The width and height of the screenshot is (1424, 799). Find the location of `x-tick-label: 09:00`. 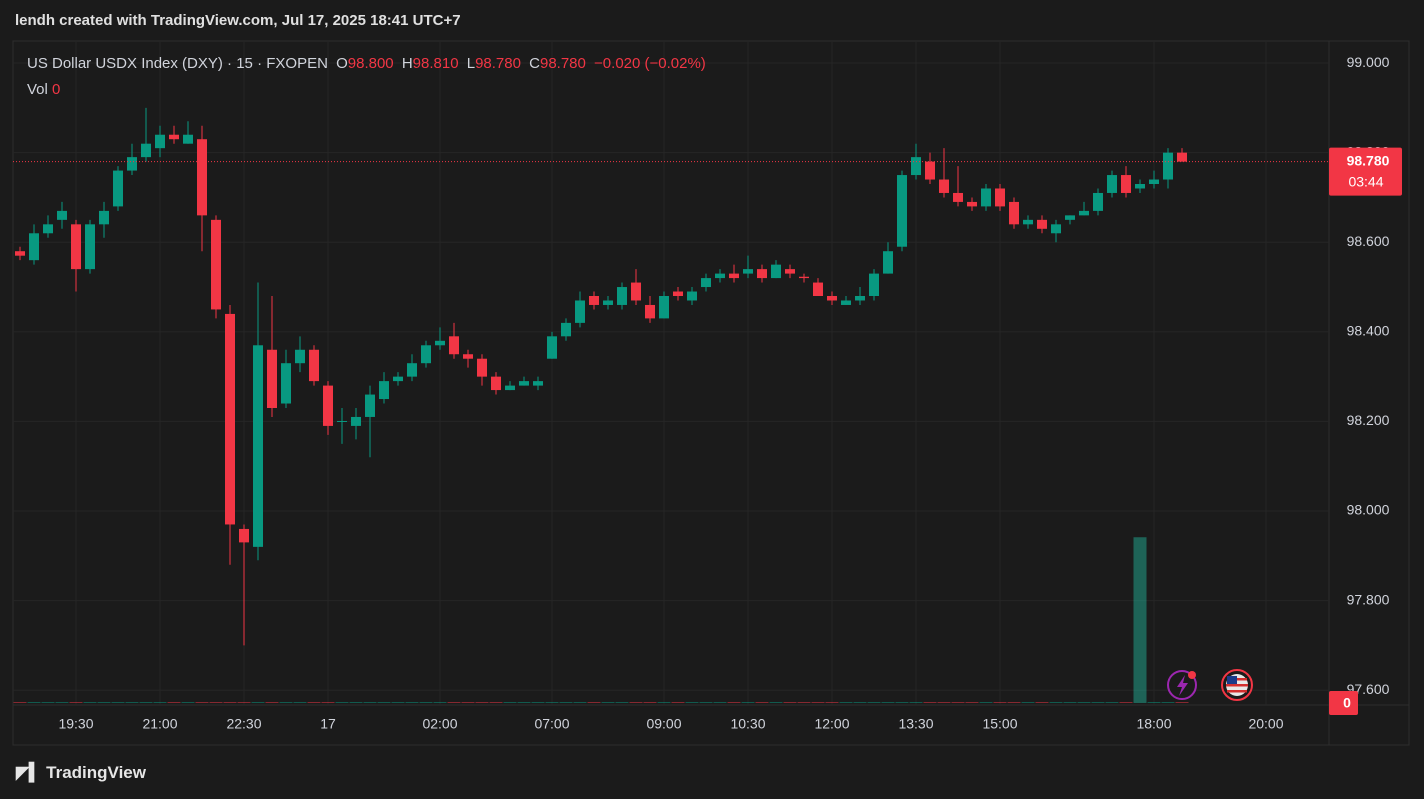

x-tick-label: 09:00 is located at coordinates (663, 724).